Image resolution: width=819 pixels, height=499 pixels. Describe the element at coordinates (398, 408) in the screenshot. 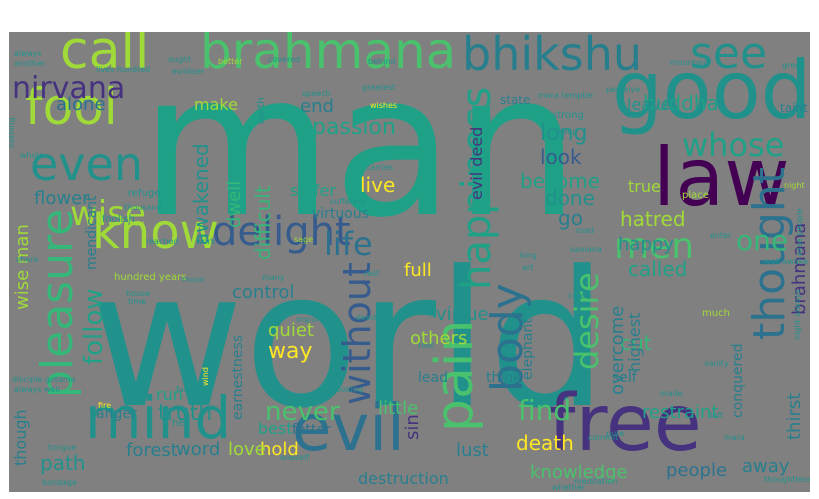

I see `word-little: little` at that location.